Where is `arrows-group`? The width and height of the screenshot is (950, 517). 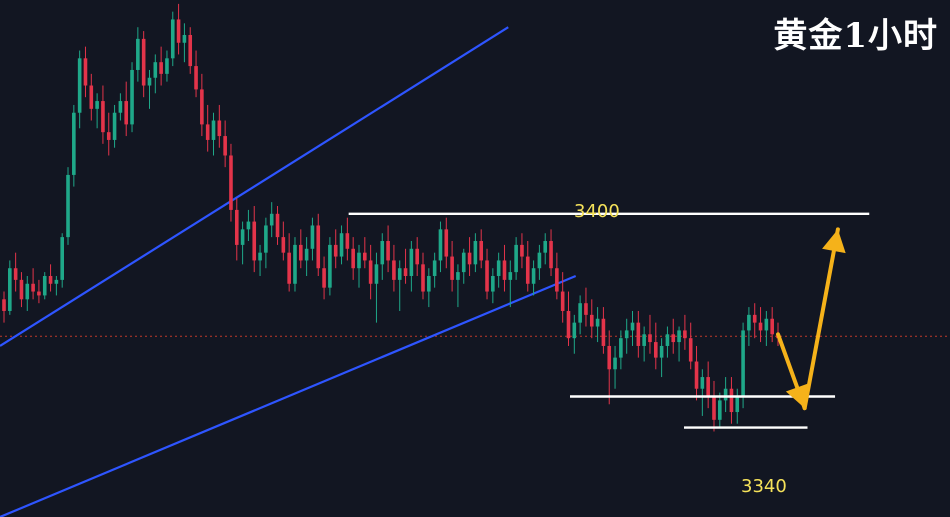 arrows-group is located at coordinates (811, 319).